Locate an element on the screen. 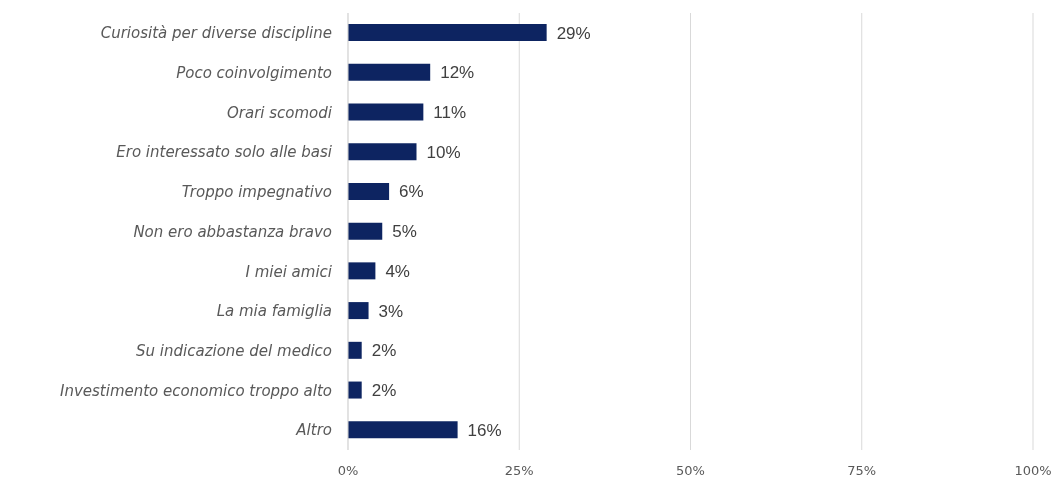  y-tick-label: Troppo impegnativo is located at coordinates (256, 192).